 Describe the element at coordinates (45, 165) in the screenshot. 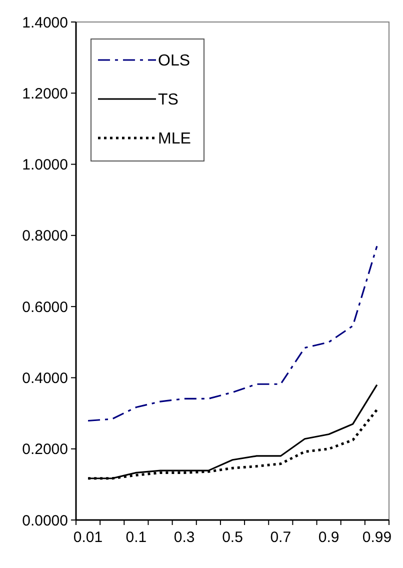

I see `y-tick-label: 1.0000` at that location.